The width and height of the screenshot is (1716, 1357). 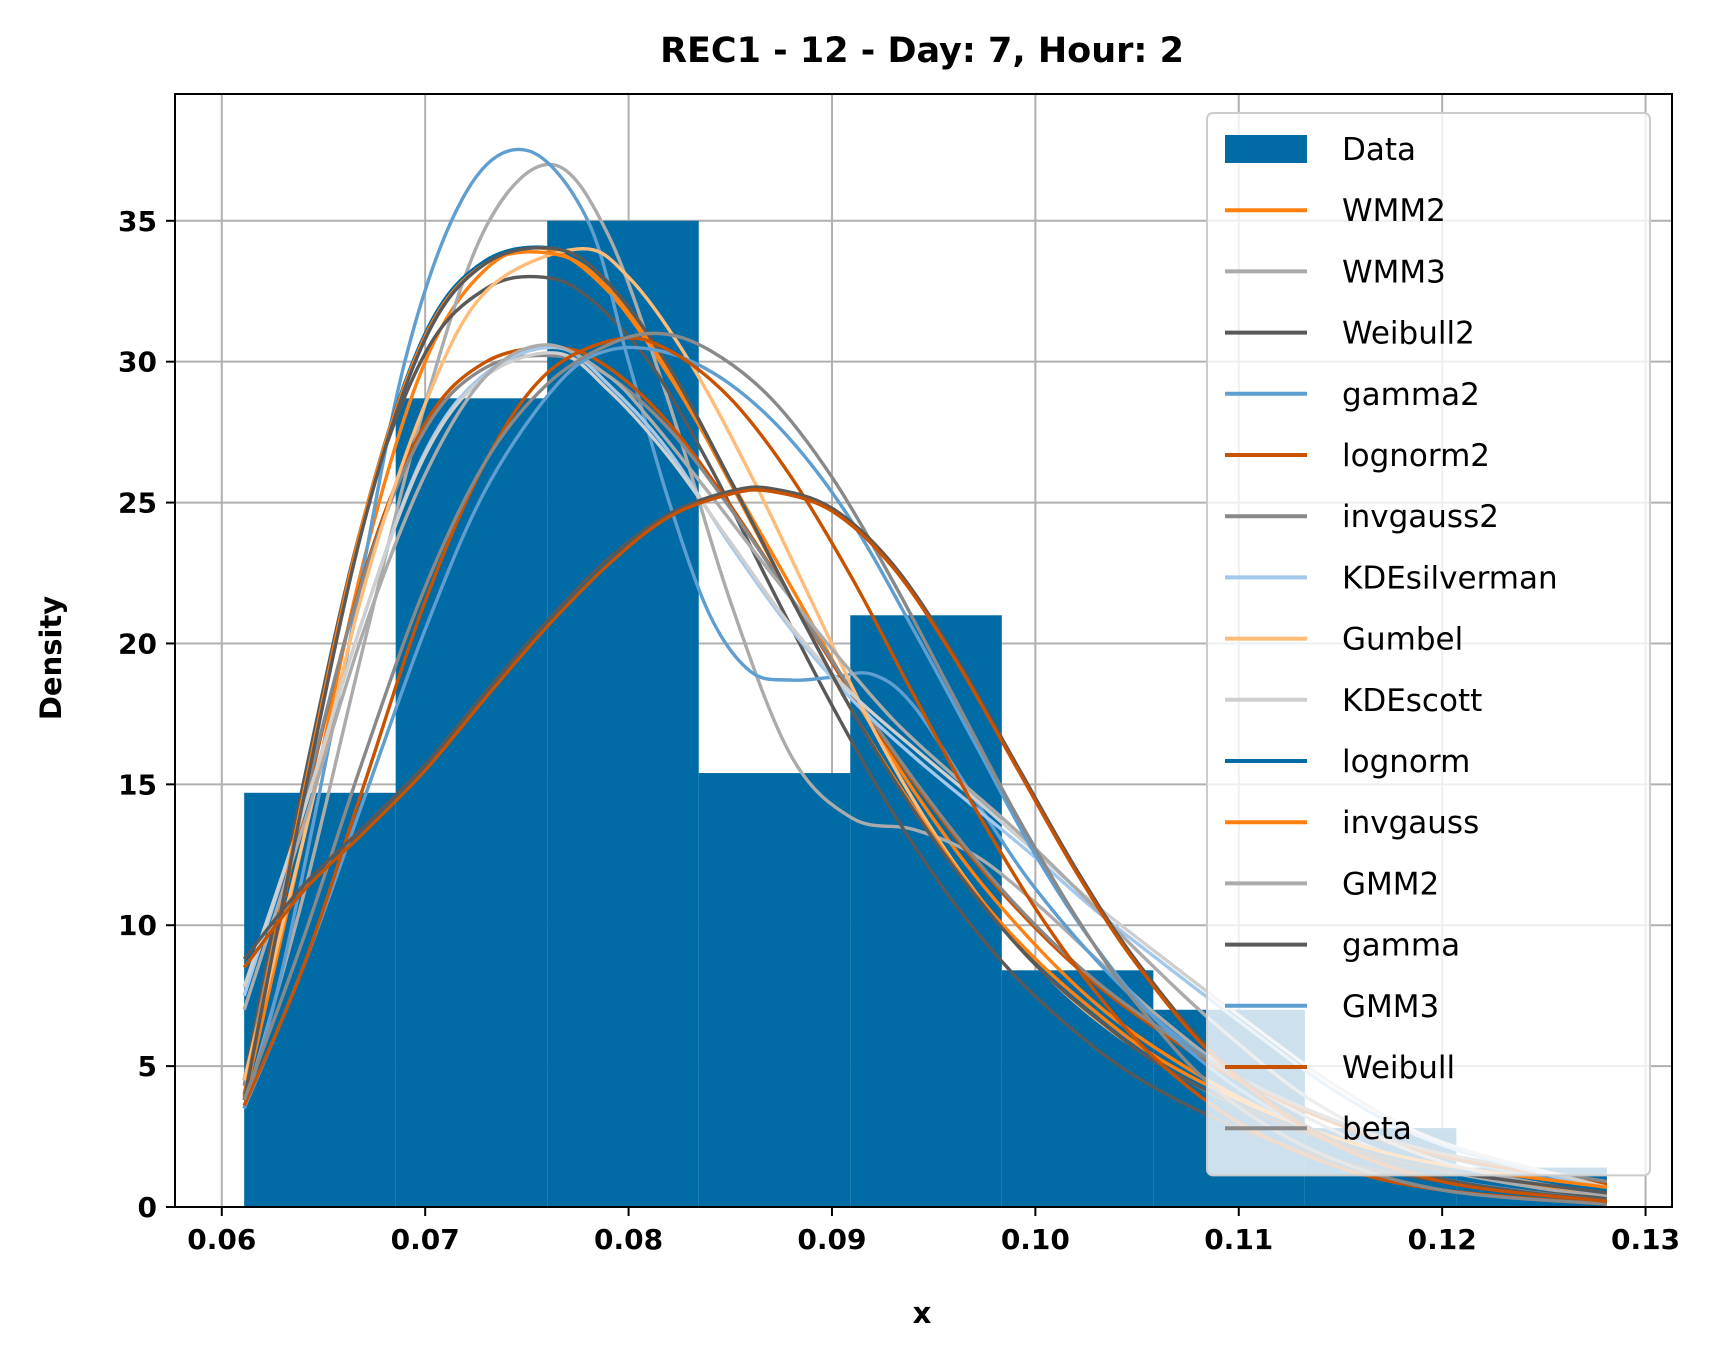 I want to click on legend-label: gamma, so click(x=1401, y=946).